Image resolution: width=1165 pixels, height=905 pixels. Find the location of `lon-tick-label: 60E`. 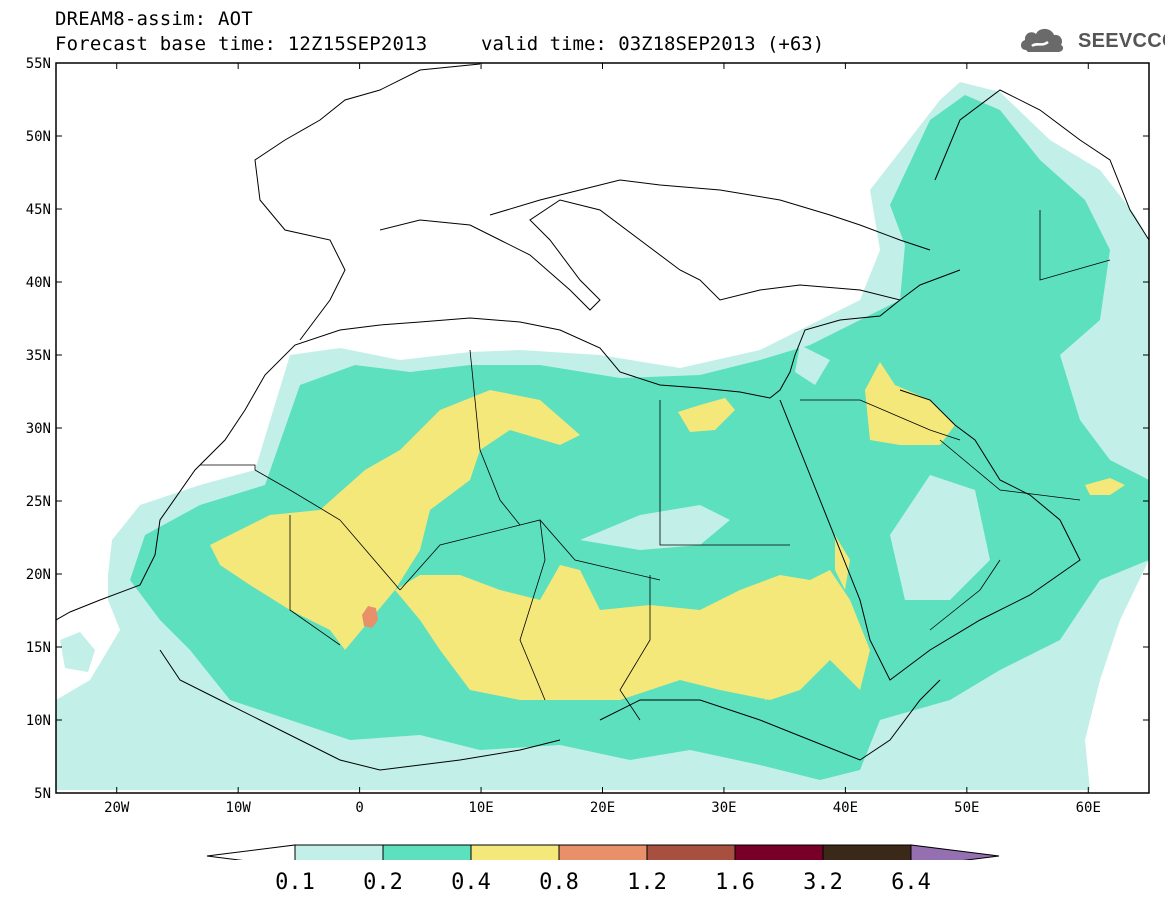

lon-tick-label: 60E is located at coordinates (1088, 808).